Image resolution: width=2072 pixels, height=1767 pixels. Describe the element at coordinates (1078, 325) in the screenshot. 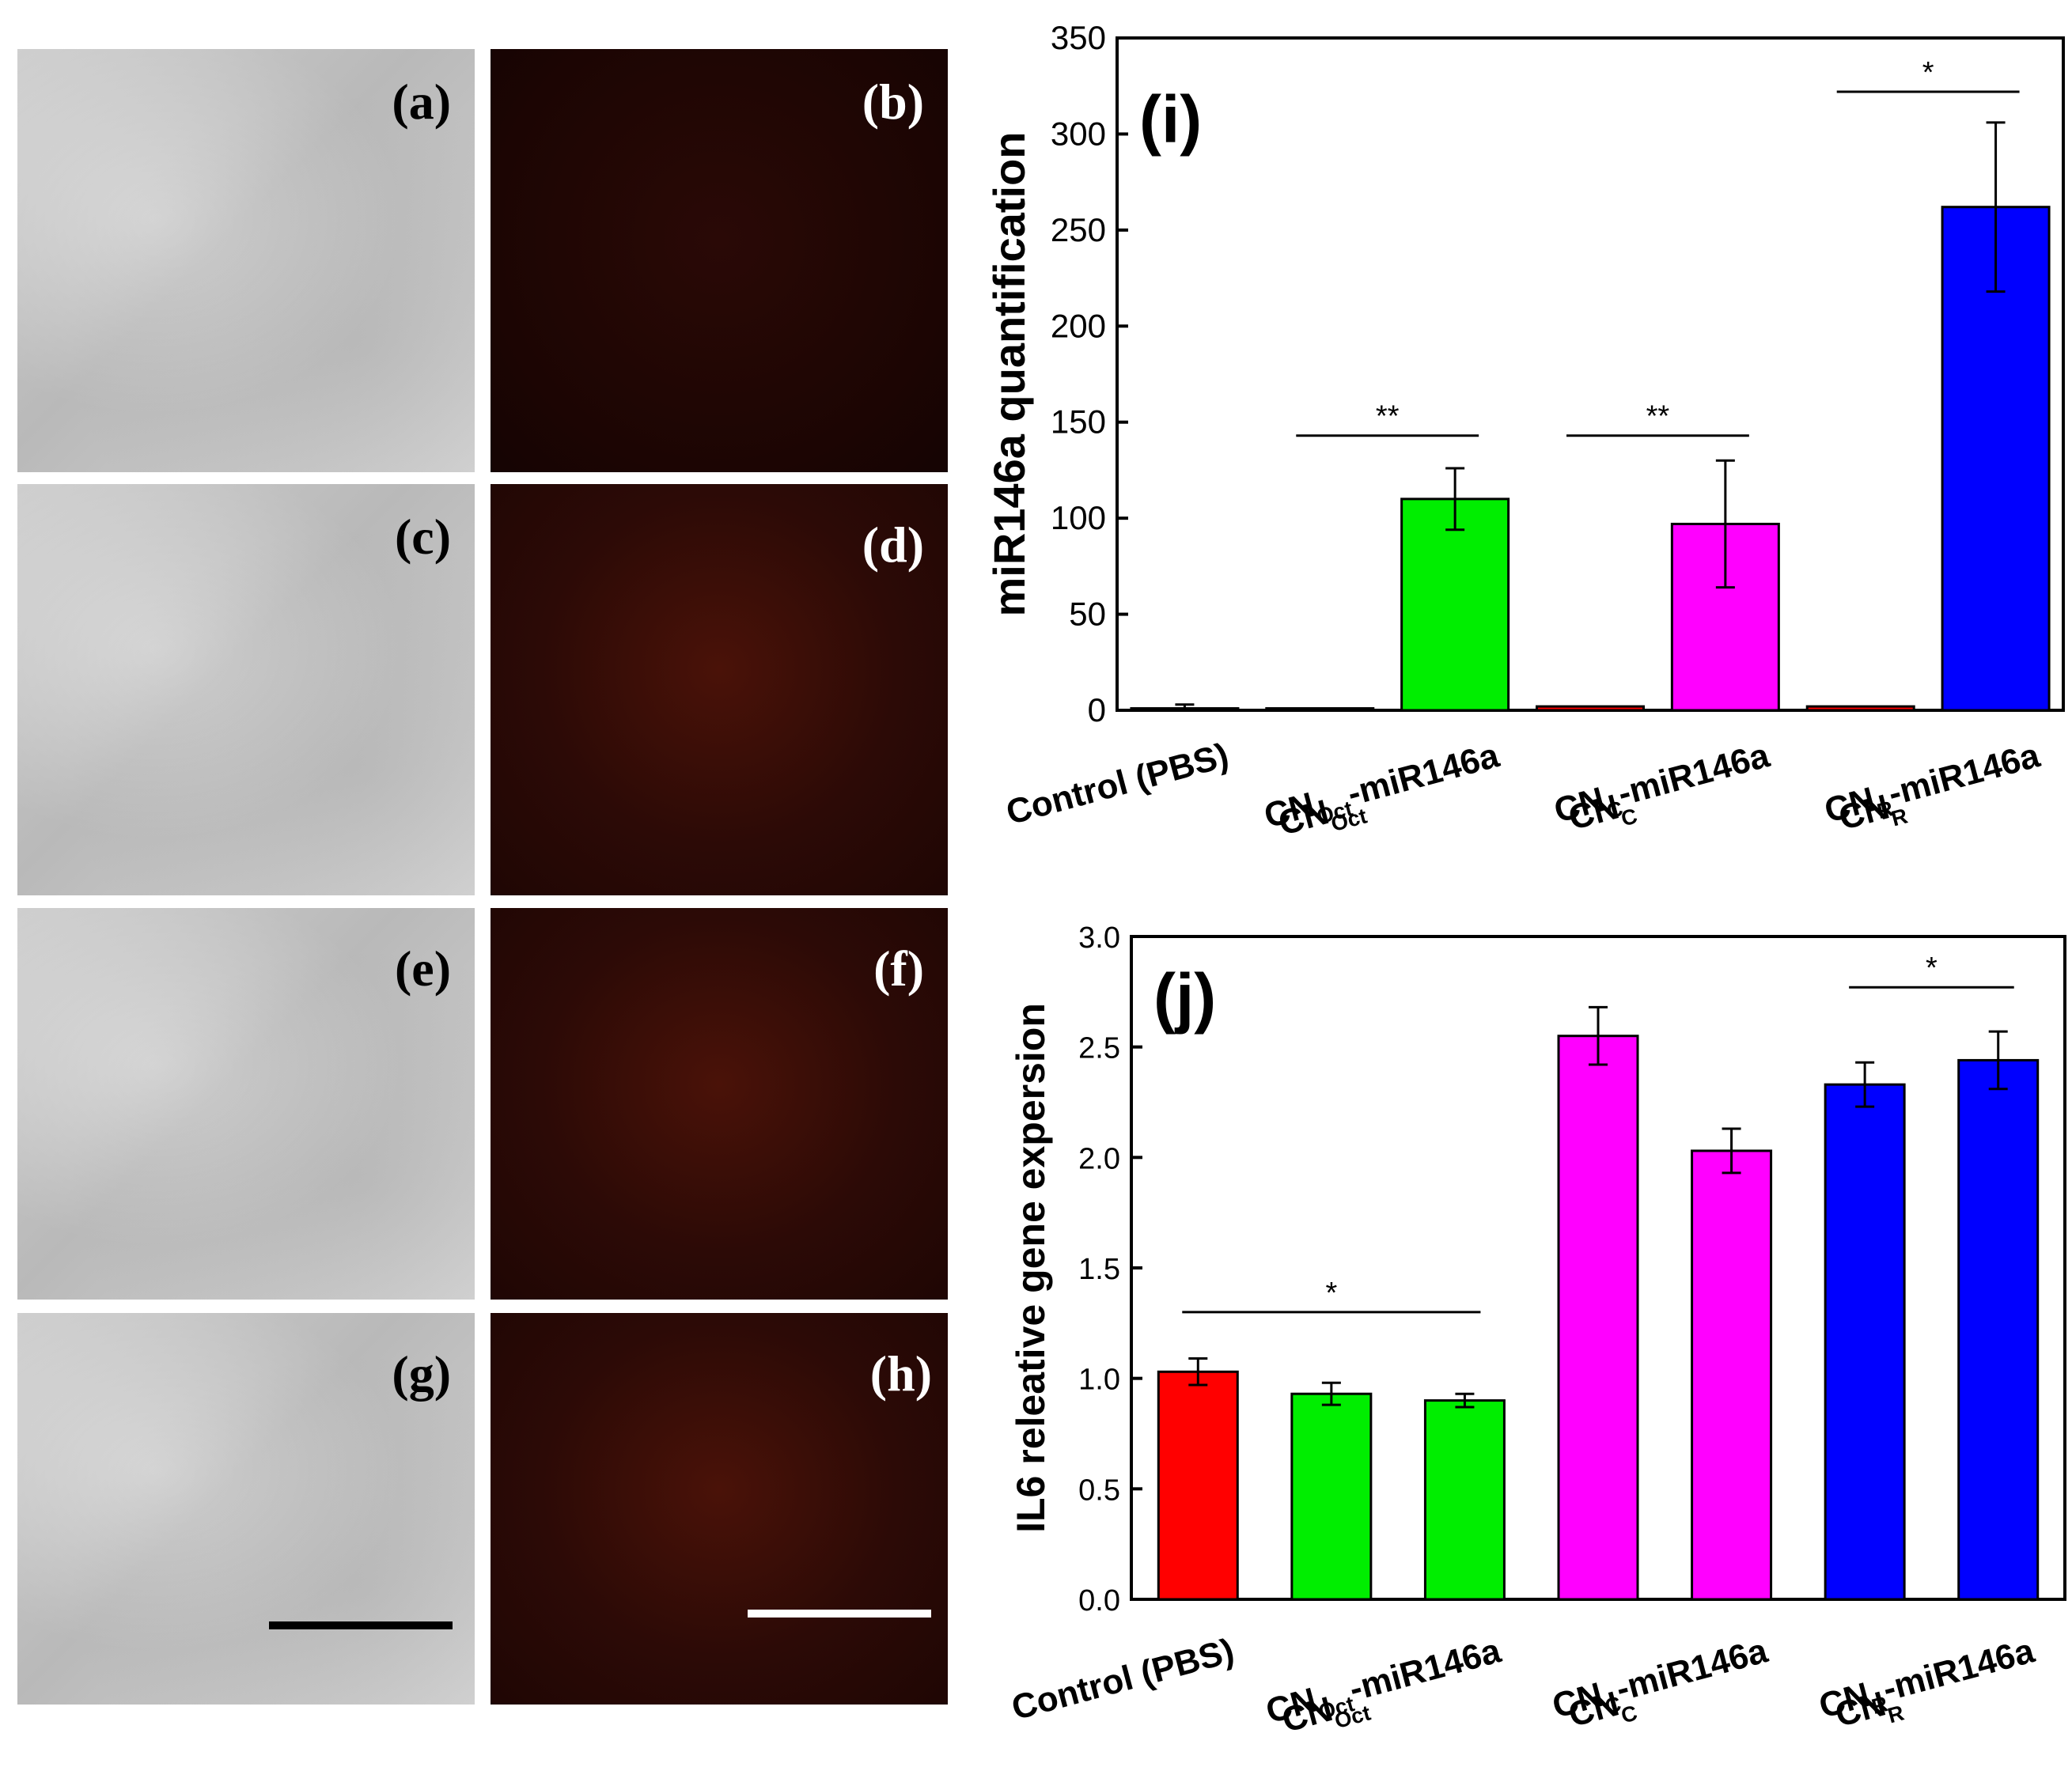

I see `y-tick-label: 200` at that location.